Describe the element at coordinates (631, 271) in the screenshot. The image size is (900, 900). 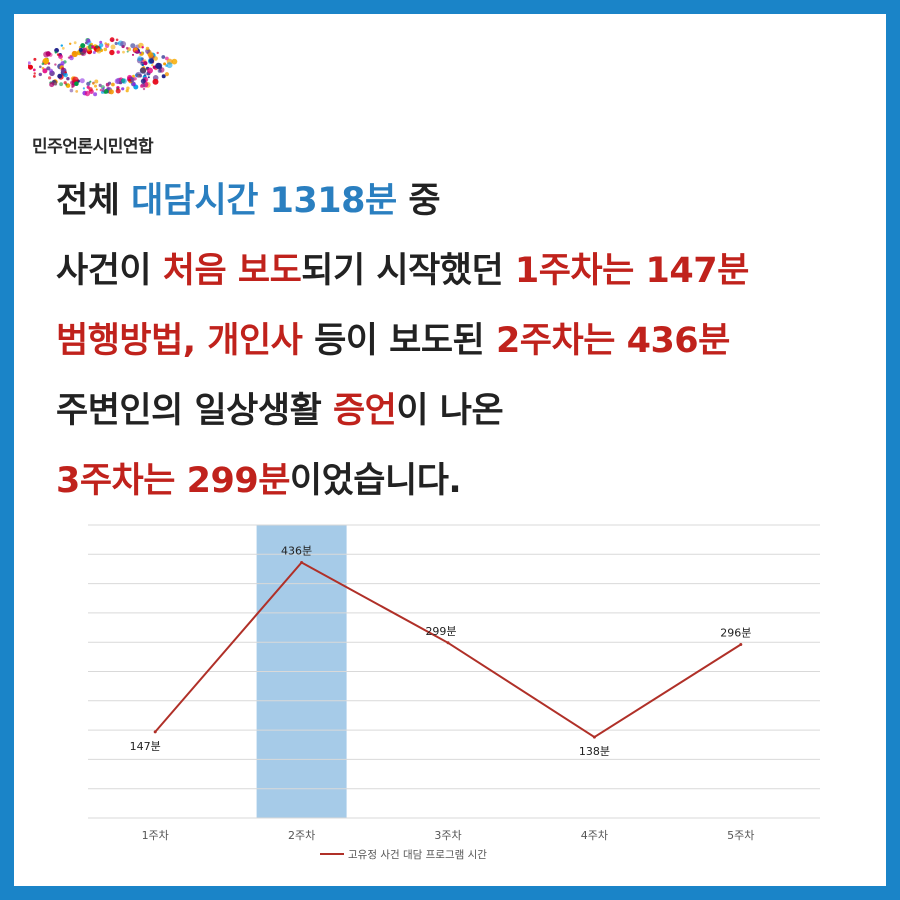
I see `headline-segment: 1주차는 147분` at that location.